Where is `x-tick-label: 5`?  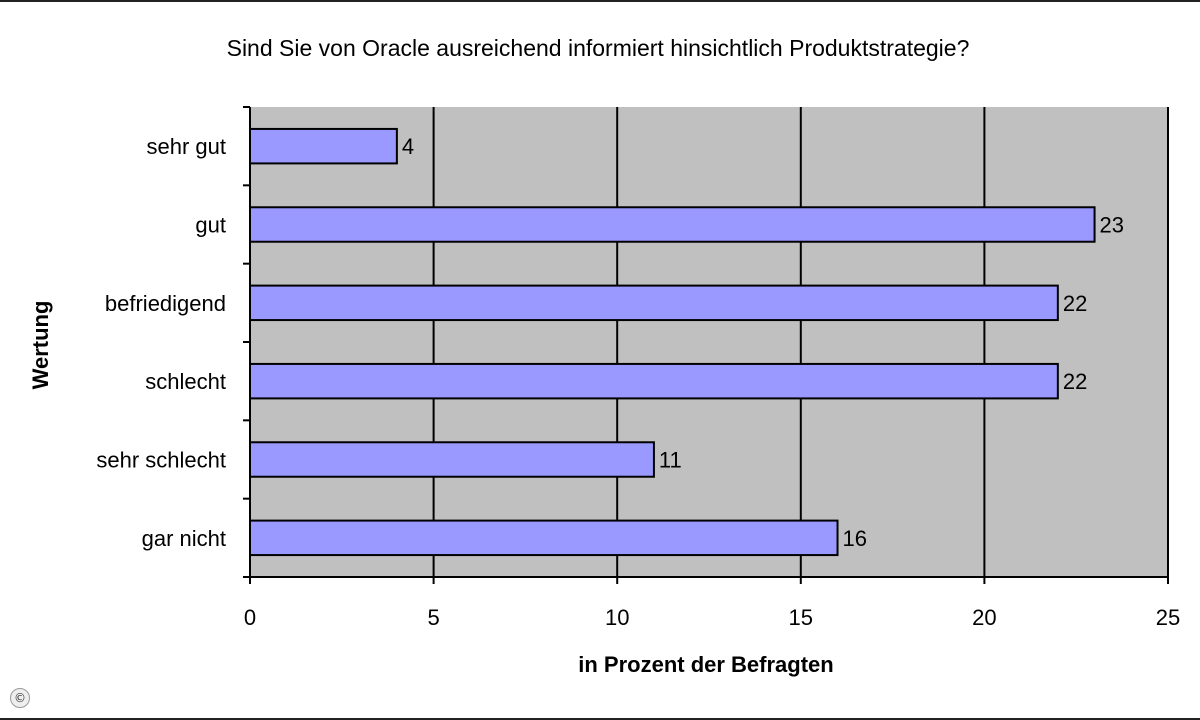 x-tick-label: 5 is located at coordinates (433, 617).